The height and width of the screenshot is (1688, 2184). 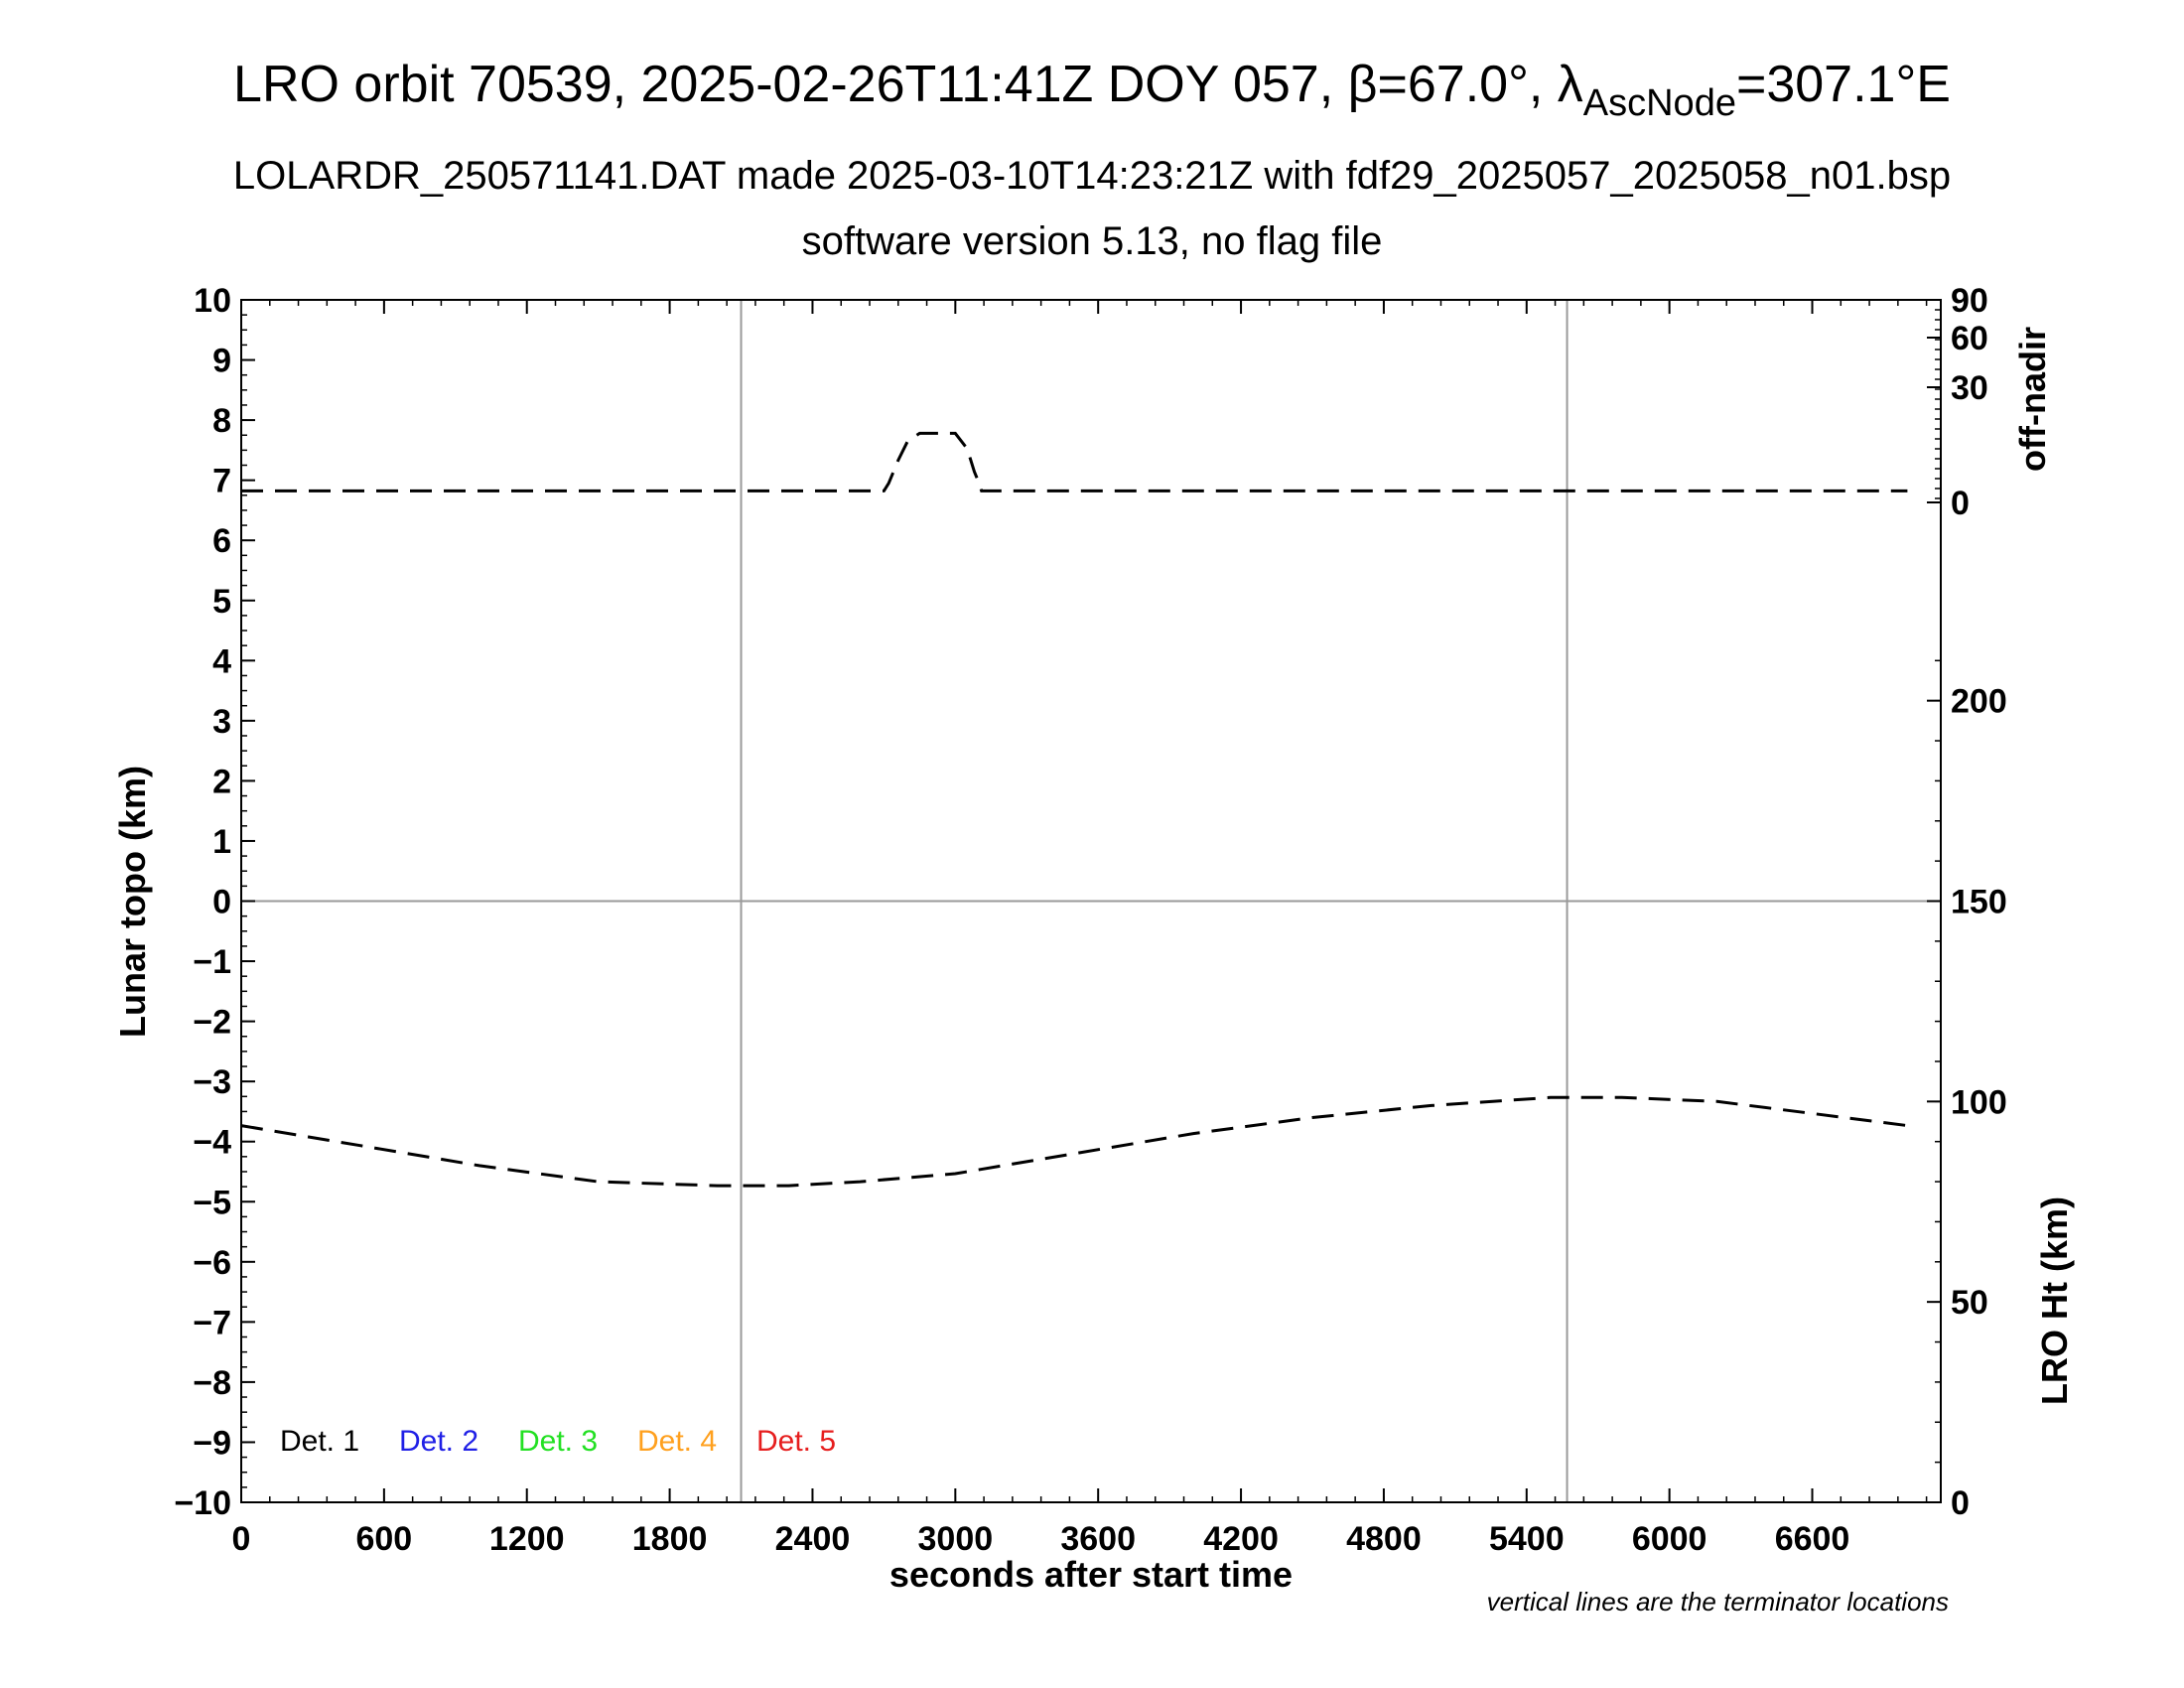 I want to click on height-tick-label-150: 150, so click(x=1979, y=902).